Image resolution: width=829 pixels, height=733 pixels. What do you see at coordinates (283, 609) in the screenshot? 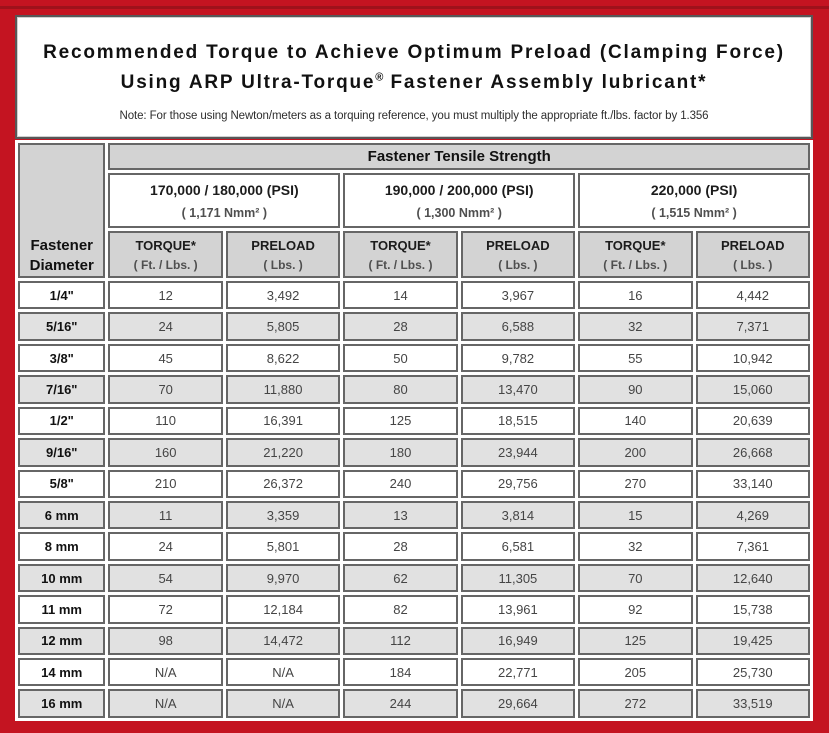
I see `value-cell: 12,184` at bounding box center [283, 609].